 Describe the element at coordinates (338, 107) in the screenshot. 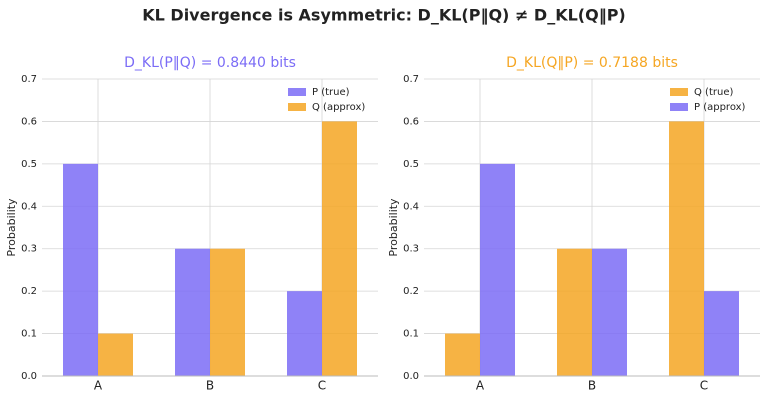

I see `legend-label: Q (approx)` at that location.